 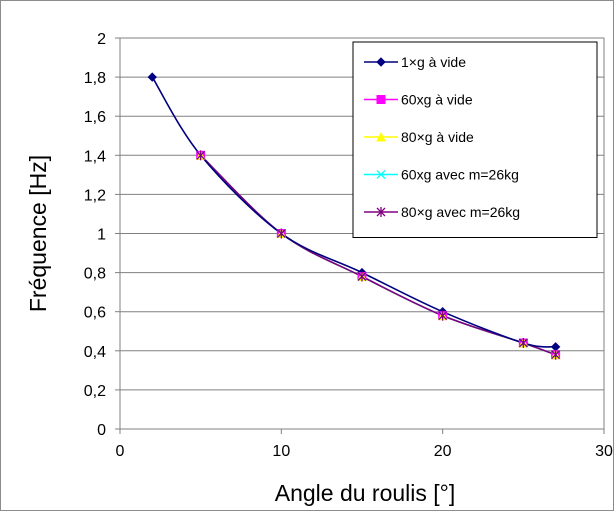 What do you see at coordinates (460, 175) in the screenshot?
I see `legend-label: 60xg avec m=26kg` at bounding box center [460, 175].